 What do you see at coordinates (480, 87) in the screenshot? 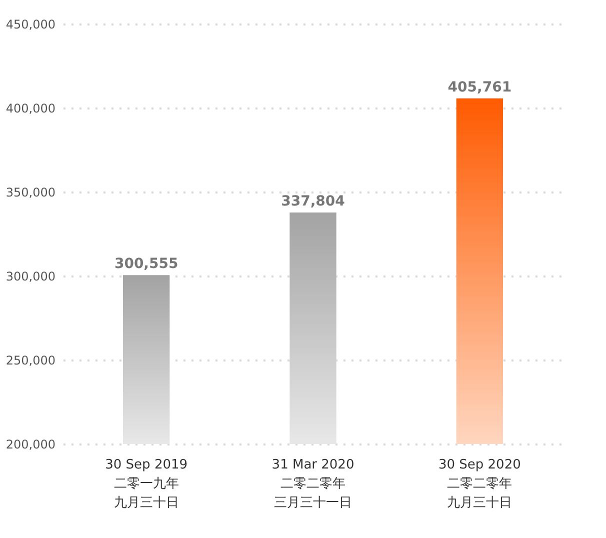
I see `data-label: 405,761` at bounding box center [480, 87].